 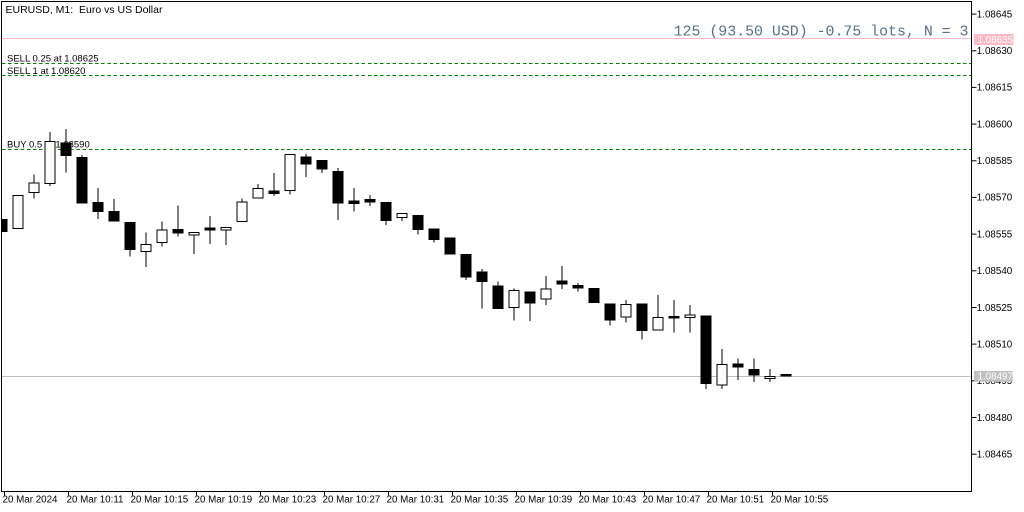 I want to click on svg-text: 1.08635, so click(x=996, y=40).